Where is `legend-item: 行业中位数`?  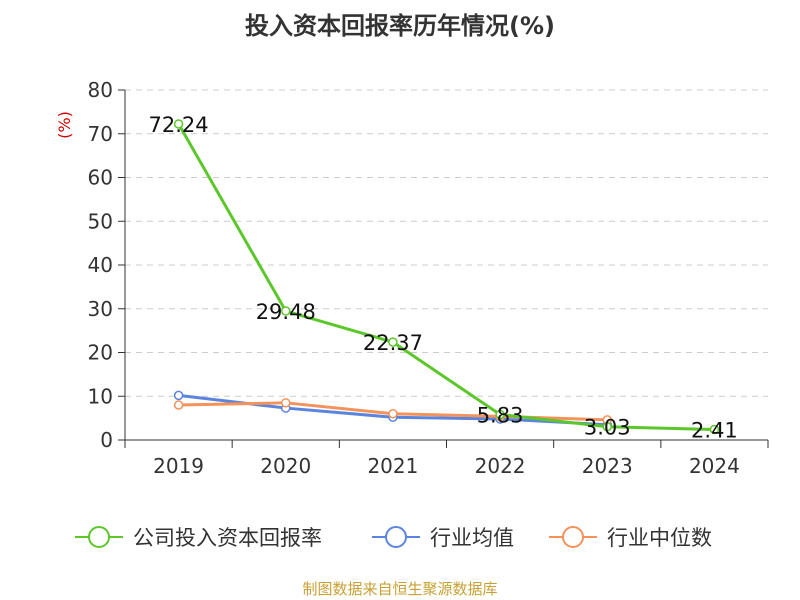
legend-item: 行业中位数 is located at coordinates (630, 538).